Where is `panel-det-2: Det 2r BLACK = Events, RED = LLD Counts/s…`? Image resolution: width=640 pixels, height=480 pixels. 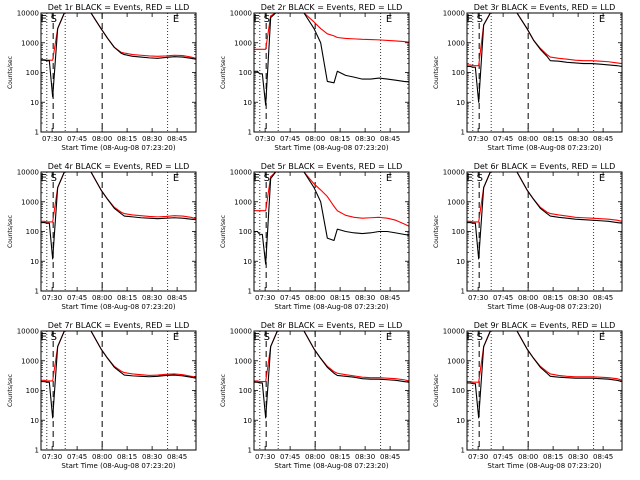 panel-det-2: Det 2r BLACK = Events, RED = LLD Counts/s… is located at coordinates (315, 77).